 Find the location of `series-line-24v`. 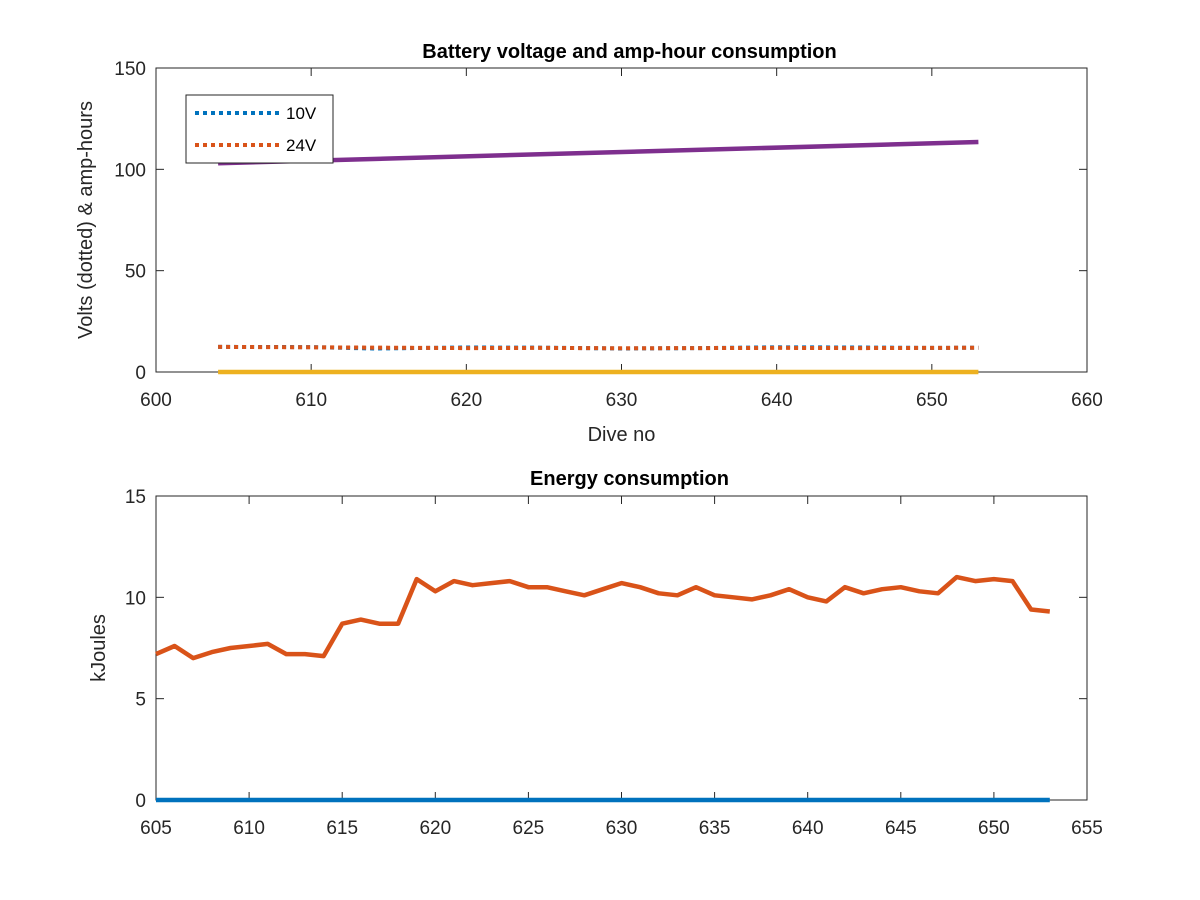

series-line-24v is located at coordinates (598, 347).